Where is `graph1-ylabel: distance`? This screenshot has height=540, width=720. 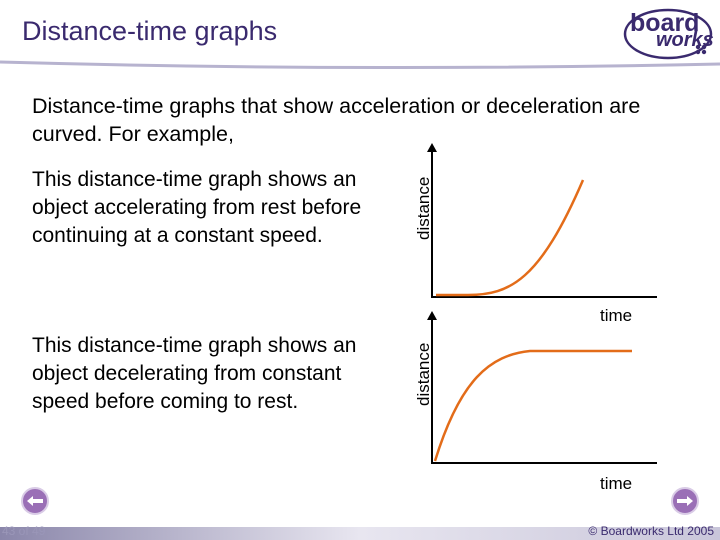
graph1-ylabel: distance is located at coordinates (423, 208).